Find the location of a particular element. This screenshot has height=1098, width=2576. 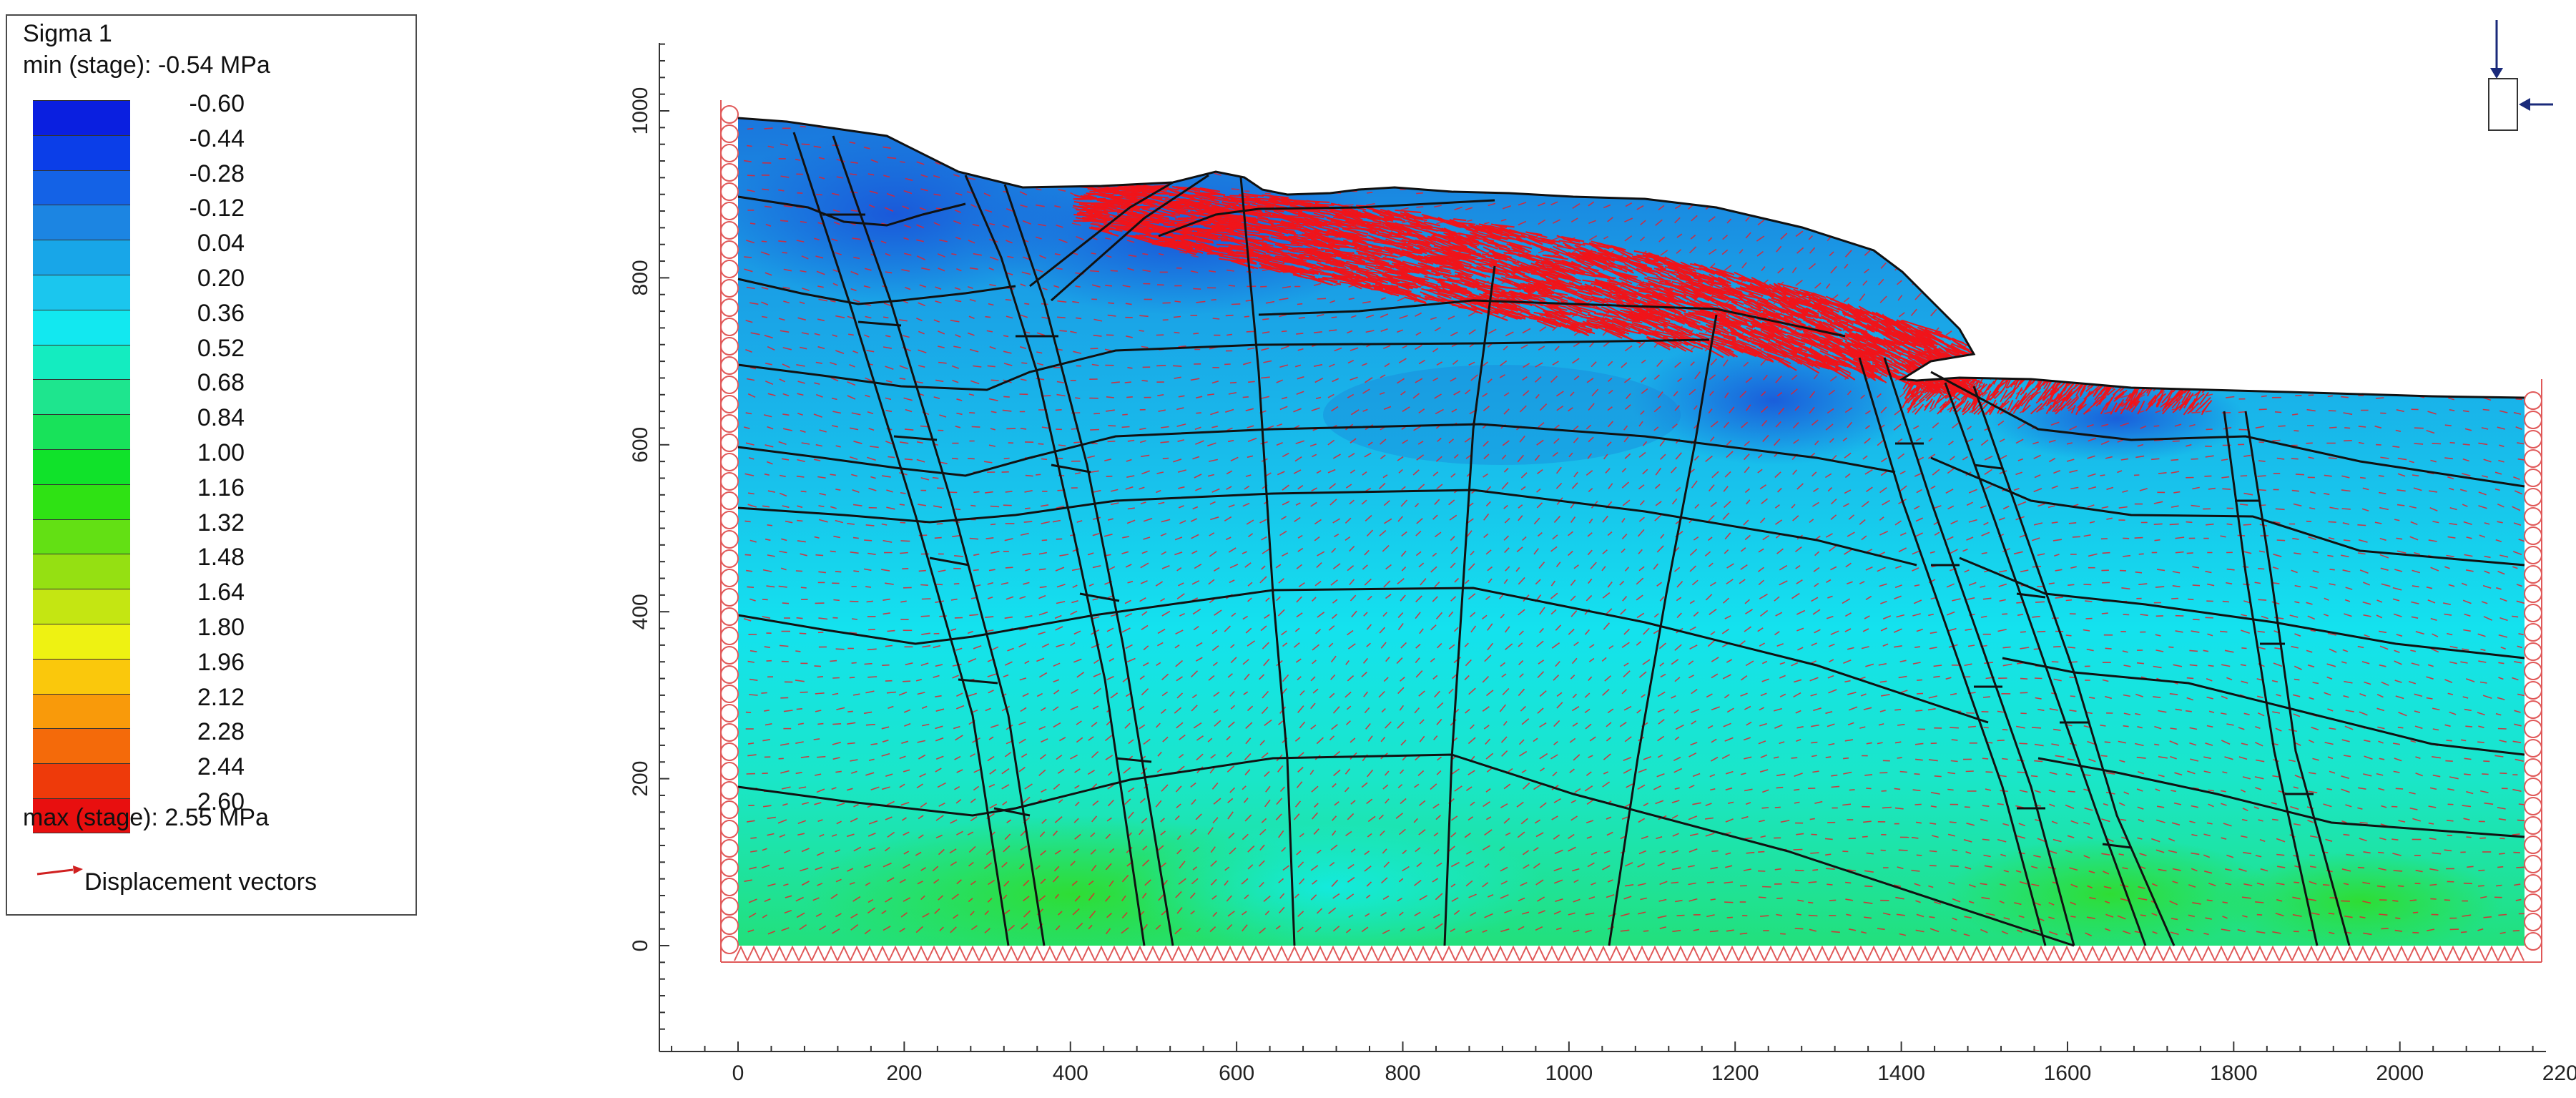

legend-value: -0.60 is located at coordinates (217, 103).